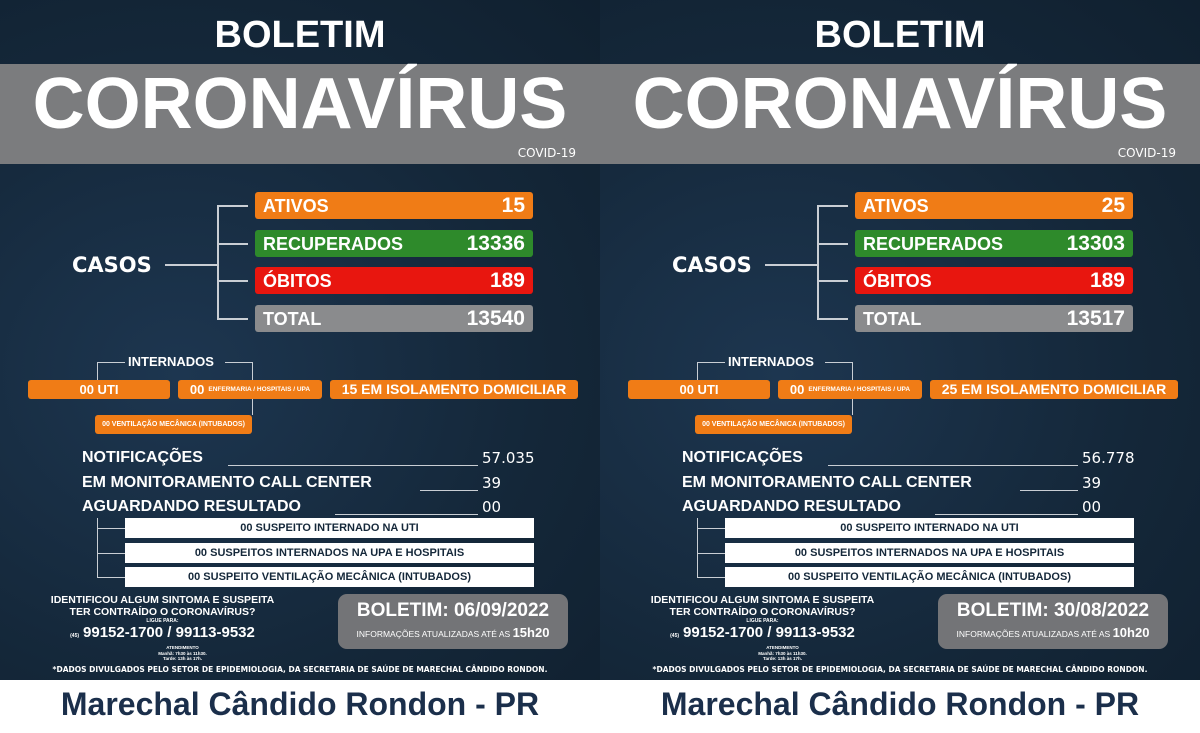 This screenshot has height=733, width=1200. I want to click on isolamento-text: 25 EM ISOLAMENTO DOMICILIAR, so click(1054, 389).